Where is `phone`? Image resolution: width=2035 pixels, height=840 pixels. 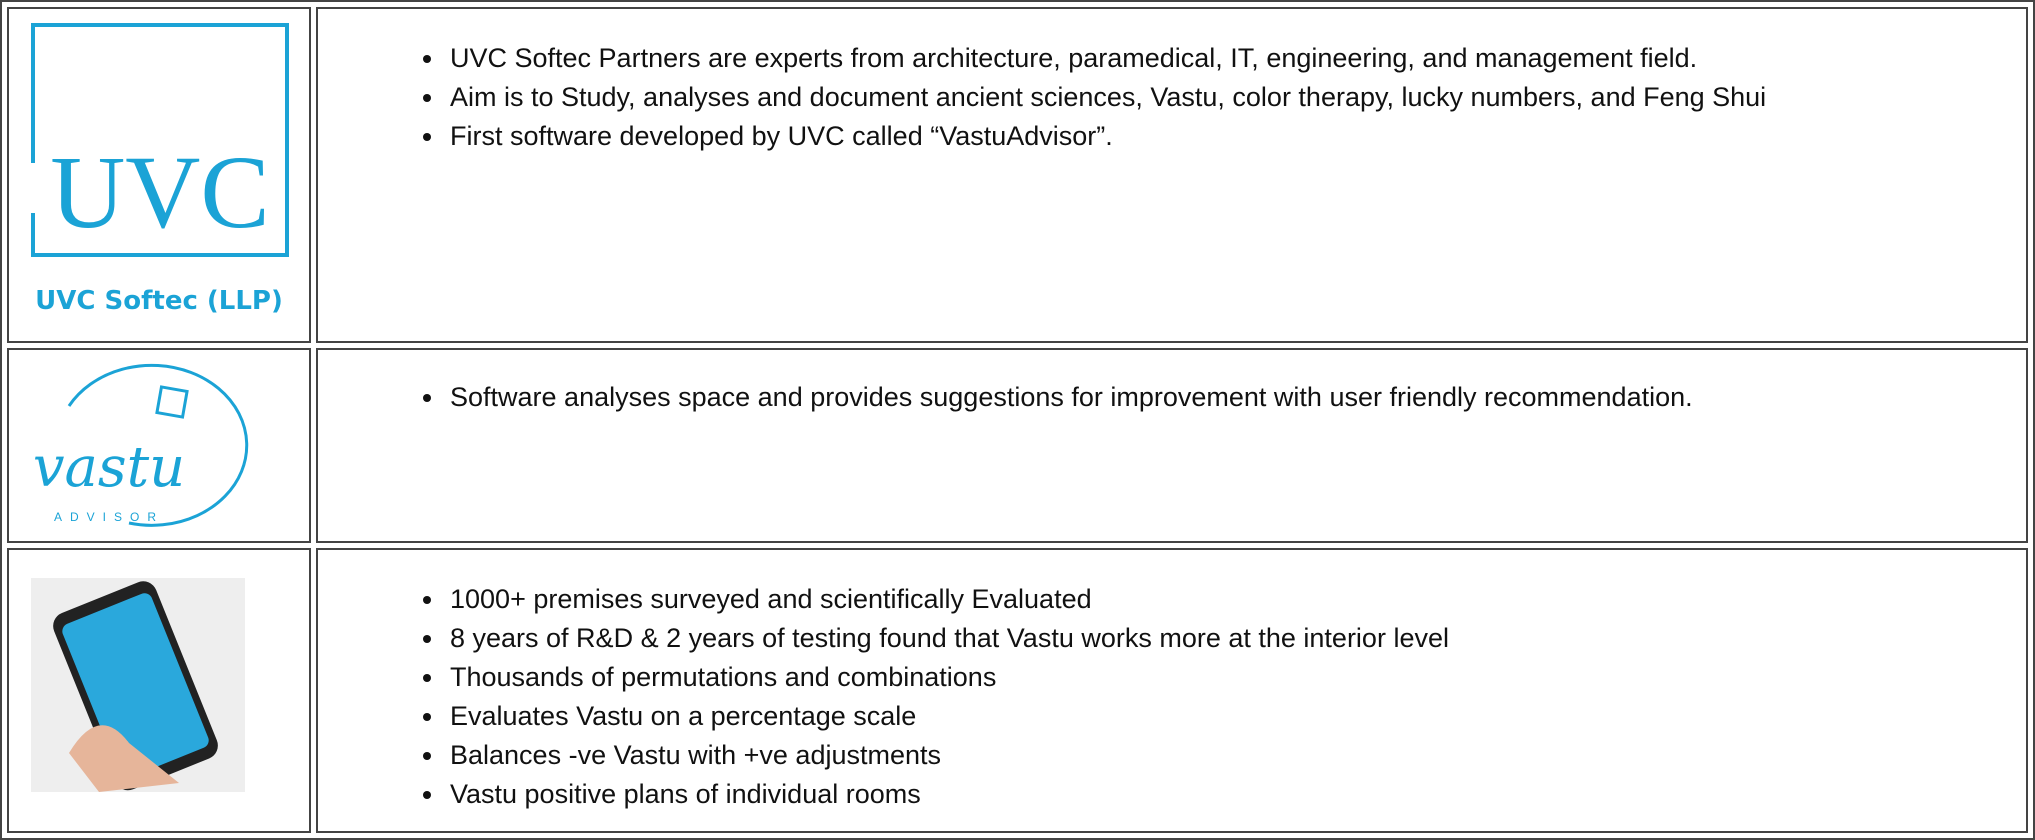 phone is located at coordinates (135, 686).